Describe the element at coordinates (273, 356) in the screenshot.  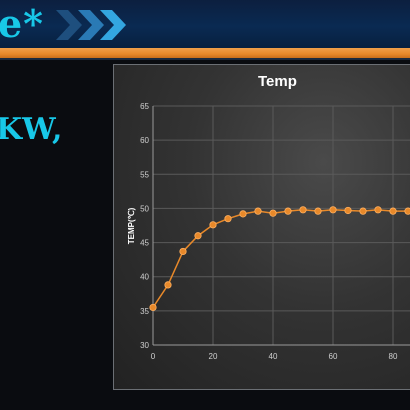
I see `x-tick-label: 40` at that location.